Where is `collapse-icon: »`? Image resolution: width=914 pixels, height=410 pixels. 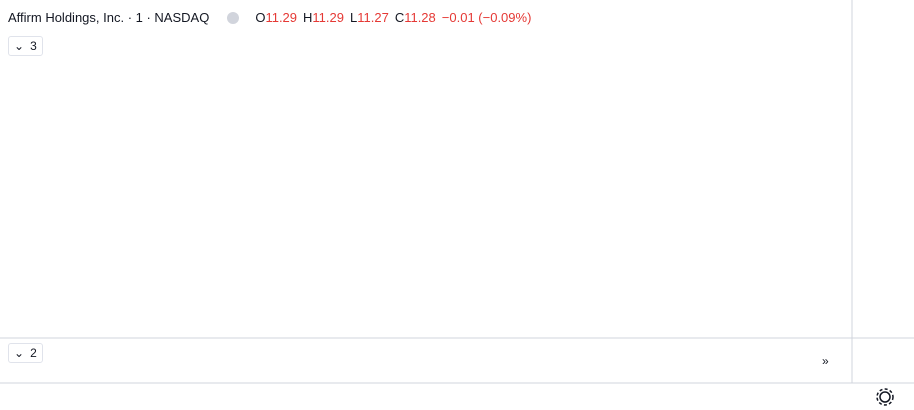
collapse-icon: » is located at coordinates (825, 361).